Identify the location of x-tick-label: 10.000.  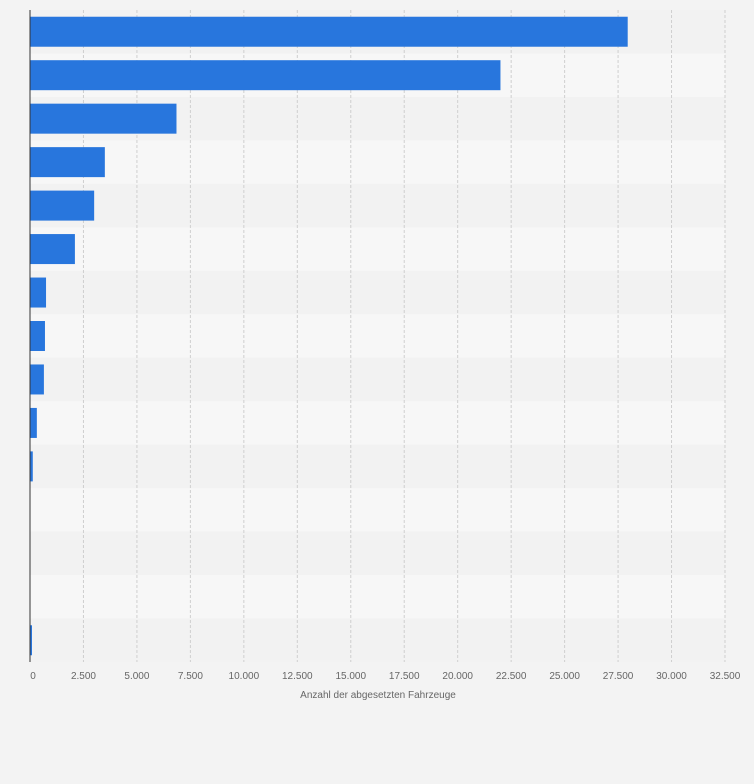
(244, 676).